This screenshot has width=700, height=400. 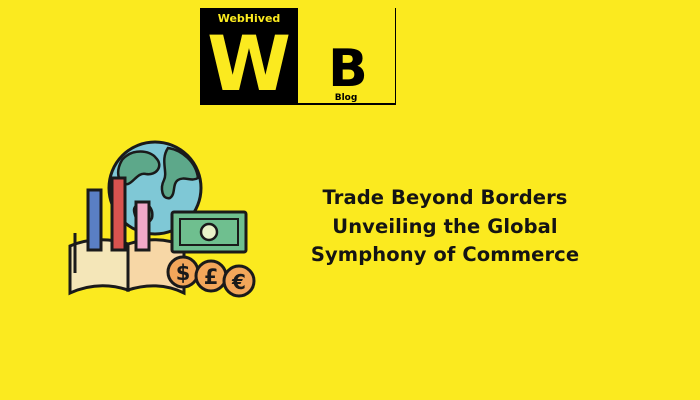 I want to click on logo-black-square, so click(x=249, y=56).